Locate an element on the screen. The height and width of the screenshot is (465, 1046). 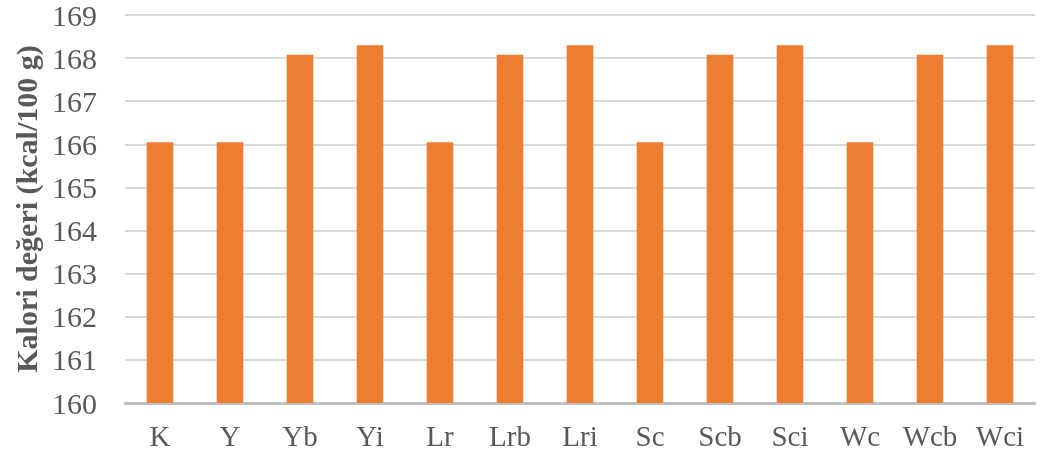
y-tick-label: 164 is located at coordinates (74, 231).